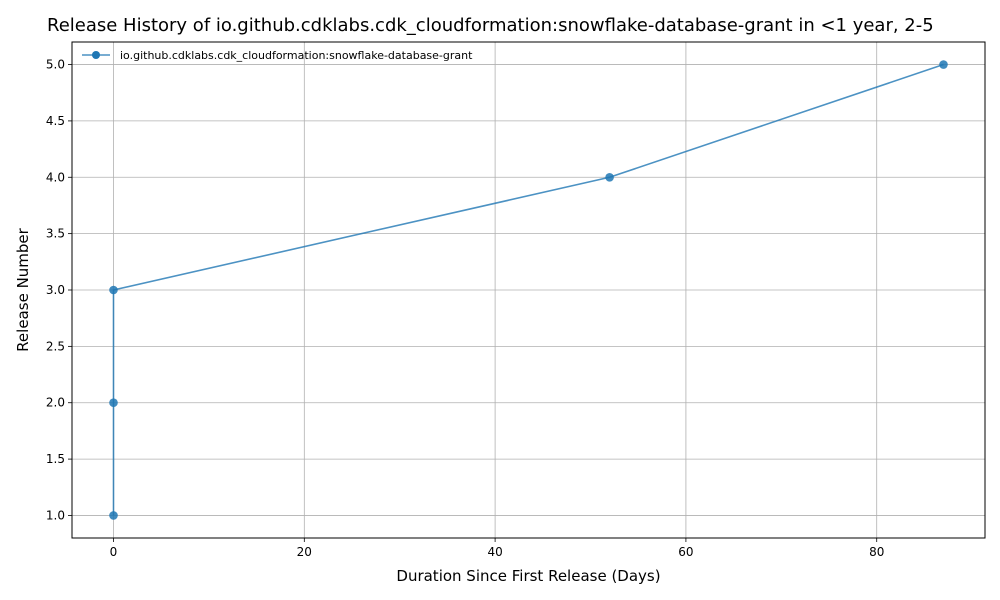  Describe the element at coordinates (114, 552) in the screenshot. I see `x-tick-label: 0` at that location.